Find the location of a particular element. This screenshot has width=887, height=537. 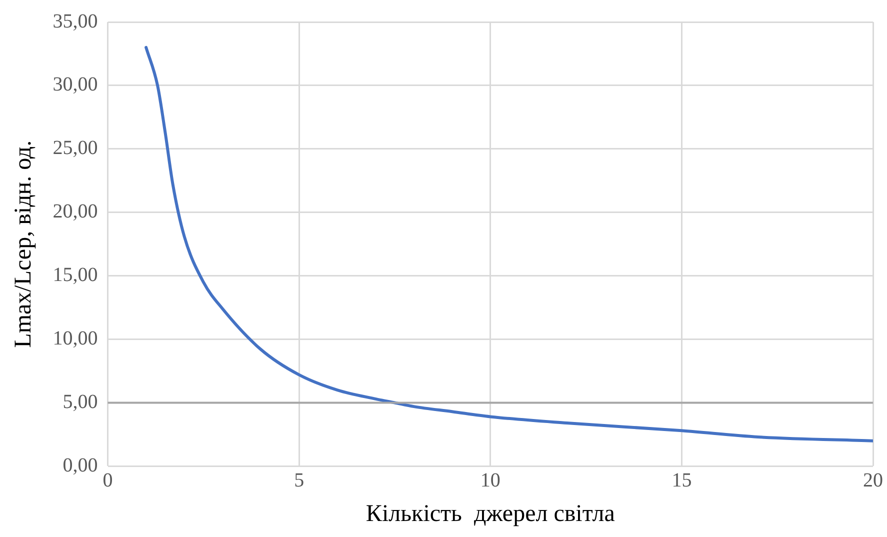

x-tick-label: 15 is located at coordinates (682, 480).